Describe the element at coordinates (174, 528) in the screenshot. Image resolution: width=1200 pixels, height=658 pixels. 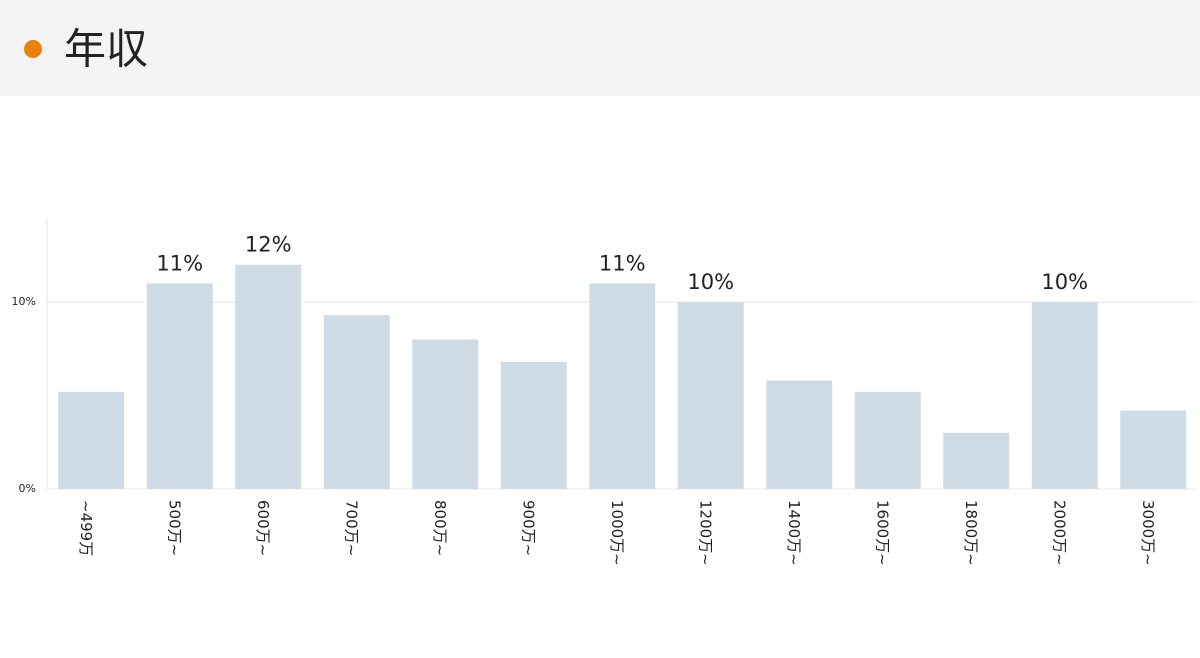
I see `x-tick-label: 500万~` at that location.